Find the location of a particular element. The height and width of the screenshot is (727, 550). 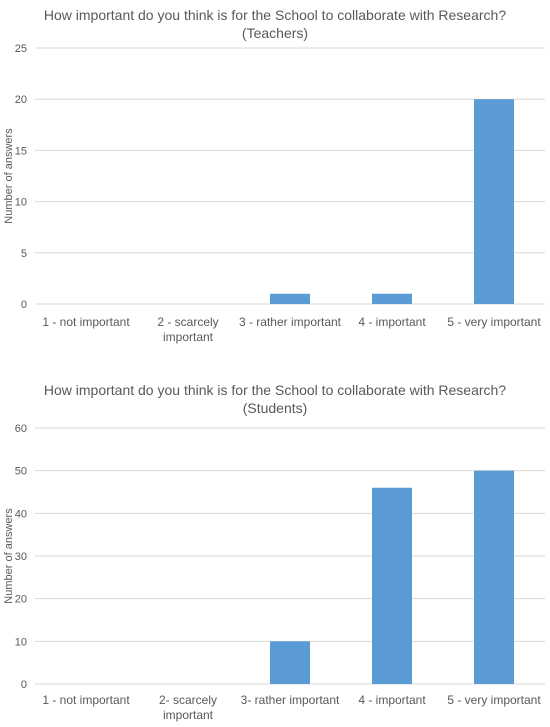

x-tick-label-line: 3- rather important is located at coordinates (290, 700).